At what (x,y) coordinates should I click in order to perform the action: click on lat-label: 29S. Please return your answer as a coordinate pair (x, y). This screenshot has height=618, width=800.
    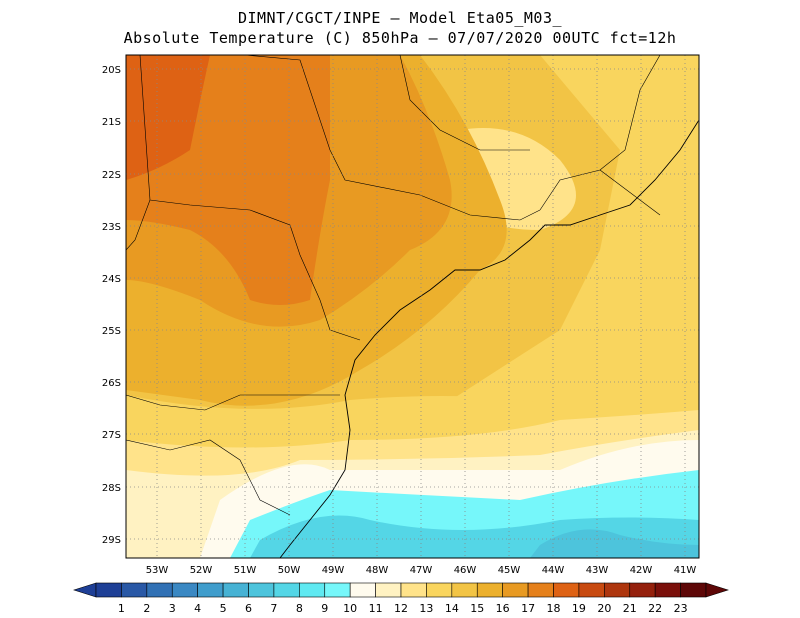
    Looking at the image, I should click on (111, 540).